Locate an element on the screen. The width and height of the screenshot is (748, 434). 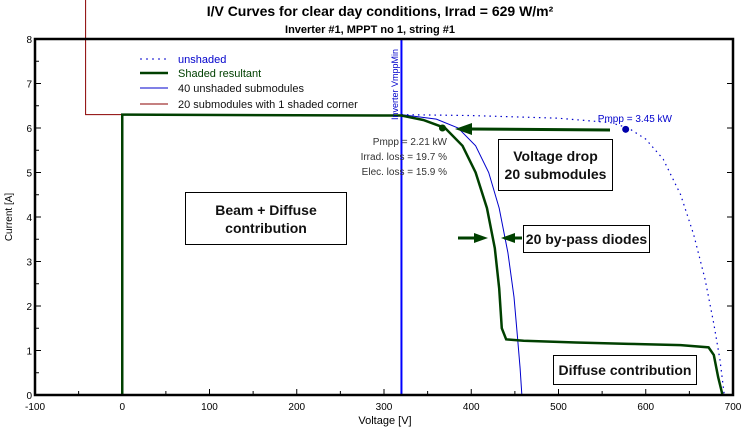
y-tick-label: 5 is located at coordinates (29, 174).